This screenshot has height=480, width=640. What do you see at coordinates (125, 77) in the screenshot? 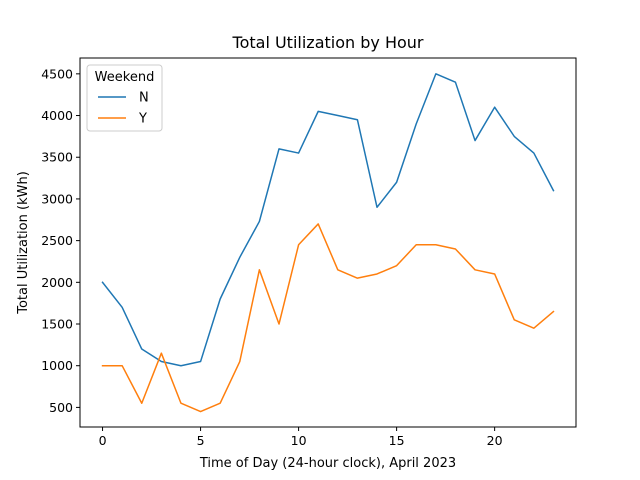
I see `legend-title: Weekend` at bounding box center [125, 77].